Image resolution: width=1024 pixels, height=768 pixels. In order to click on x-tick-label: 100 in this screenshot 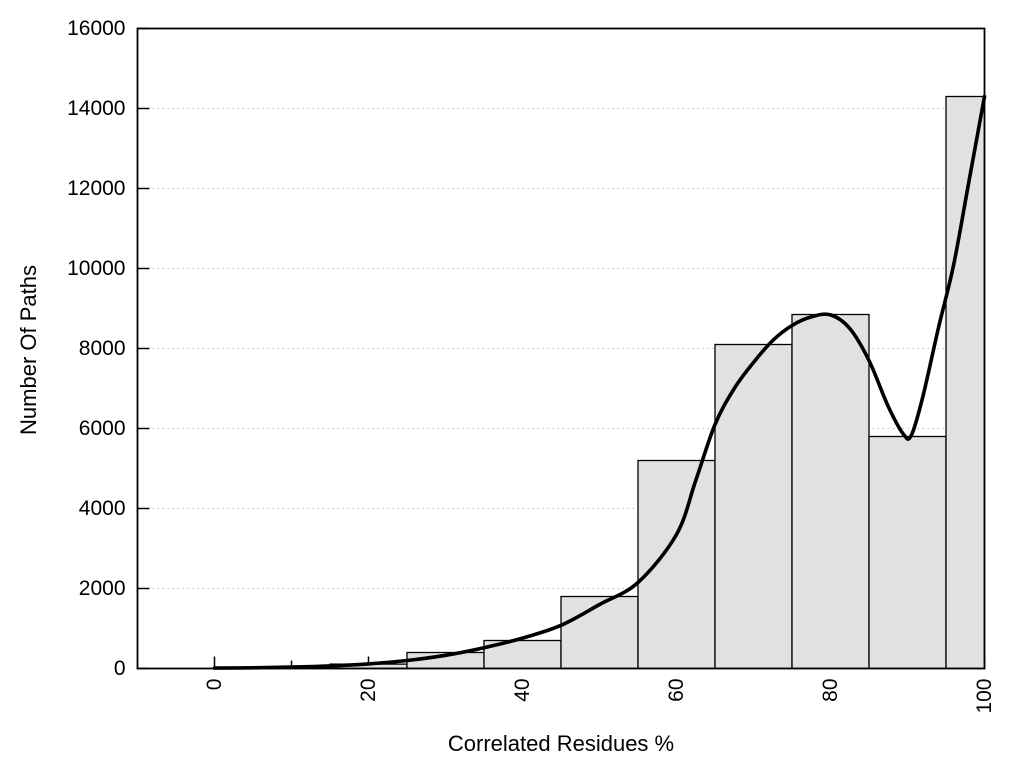, I will do `click(984, 696)`.